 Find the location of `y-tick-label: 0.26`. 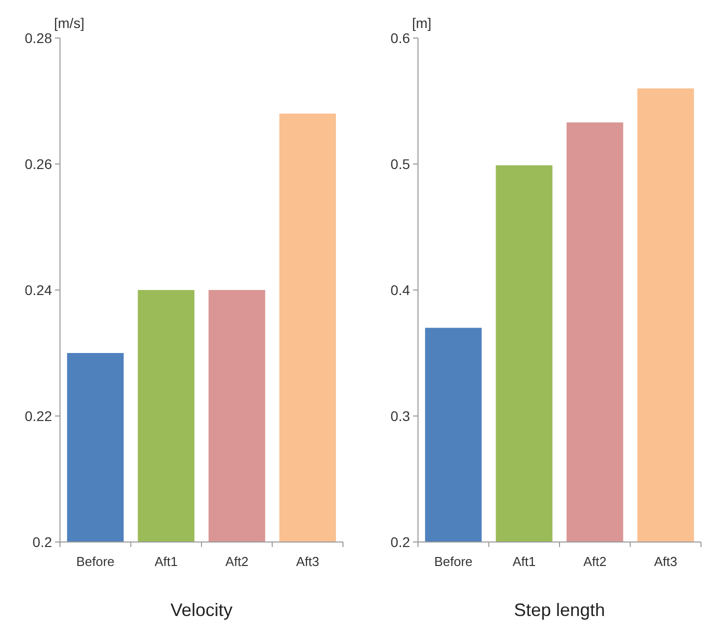

y-tick-label: 0.26 is located at coordinates (38, 164).